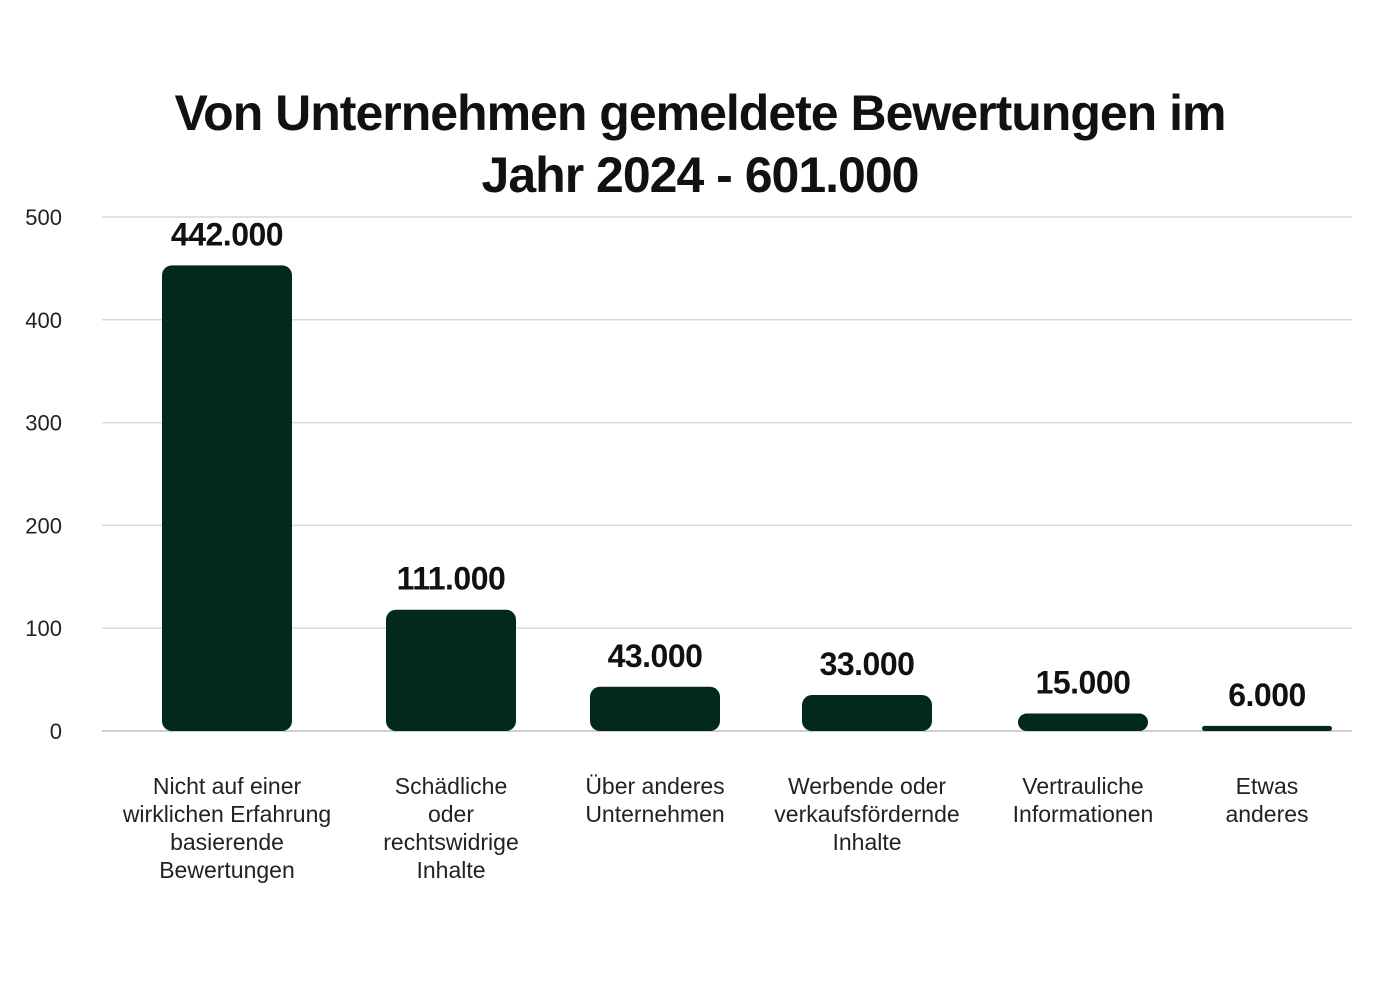  What do you see at coordinates (451, 814) in the screenshot?
I see `category-label: oder` at bounding box center [451, 814].